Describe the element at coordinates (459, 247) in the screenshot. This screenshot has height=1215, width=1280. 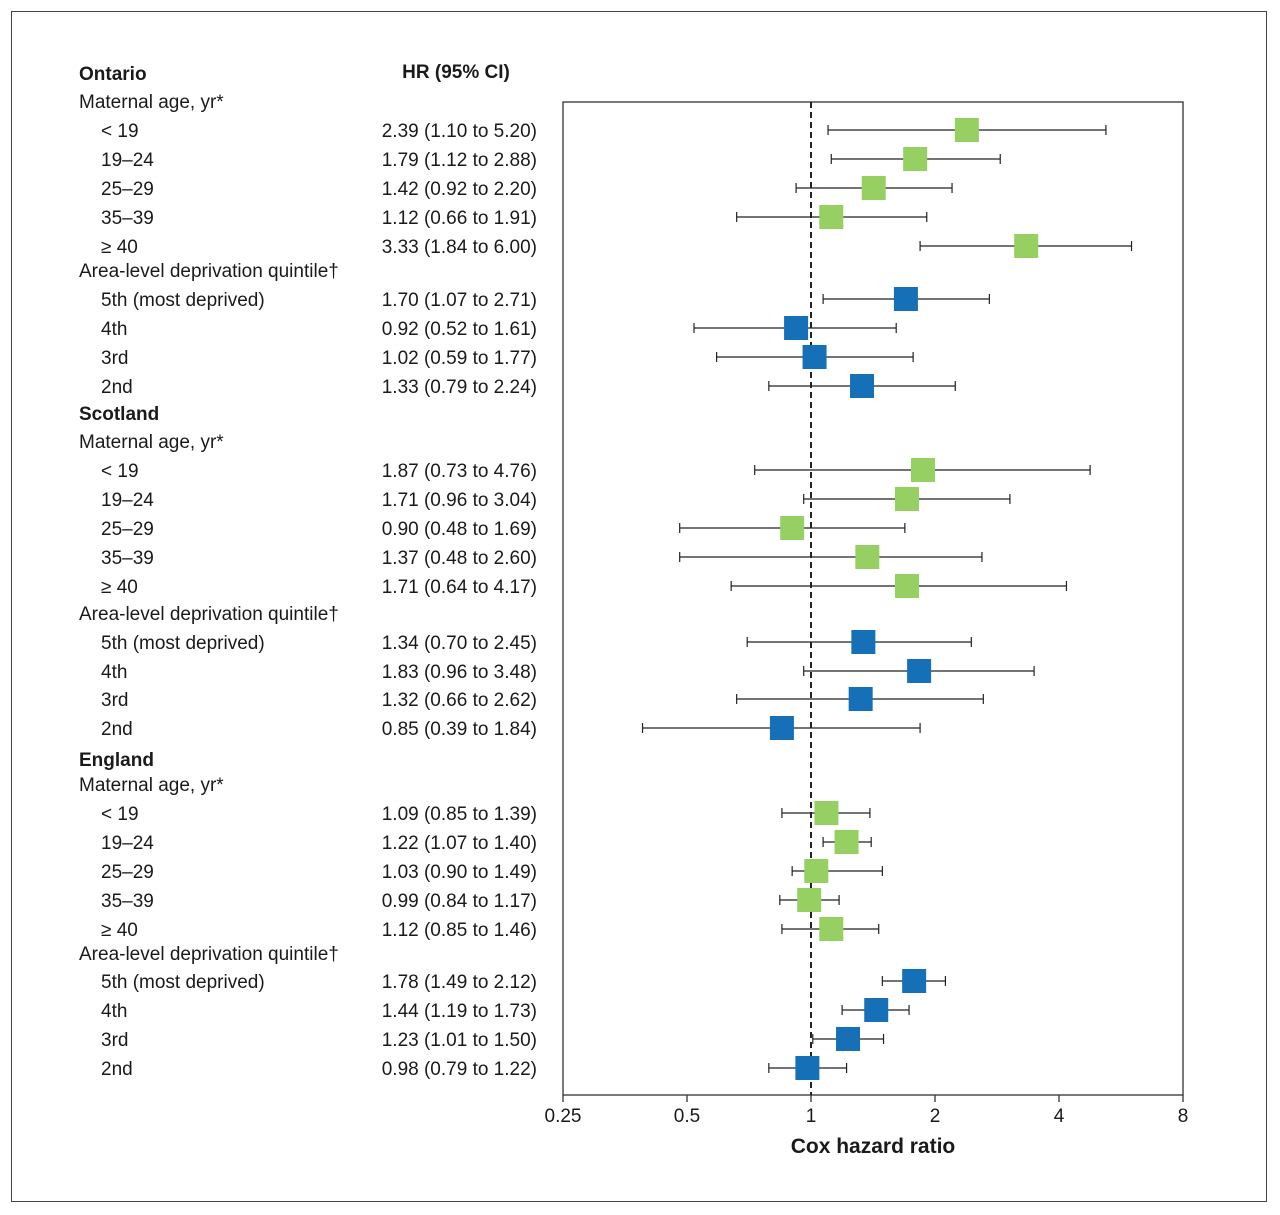
I see `hr-ci-text: 3.33 (1.84 to 6.00)` at that location.